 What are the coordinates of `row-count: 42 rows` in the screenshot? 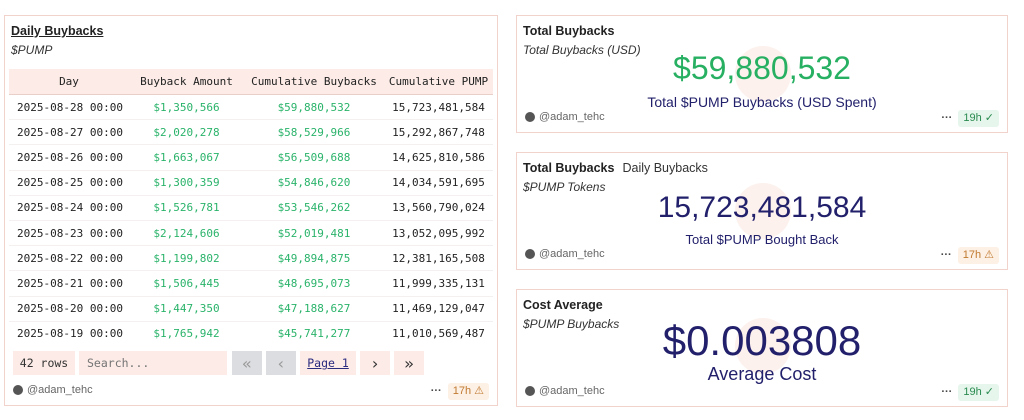 It's located at (44, 363).